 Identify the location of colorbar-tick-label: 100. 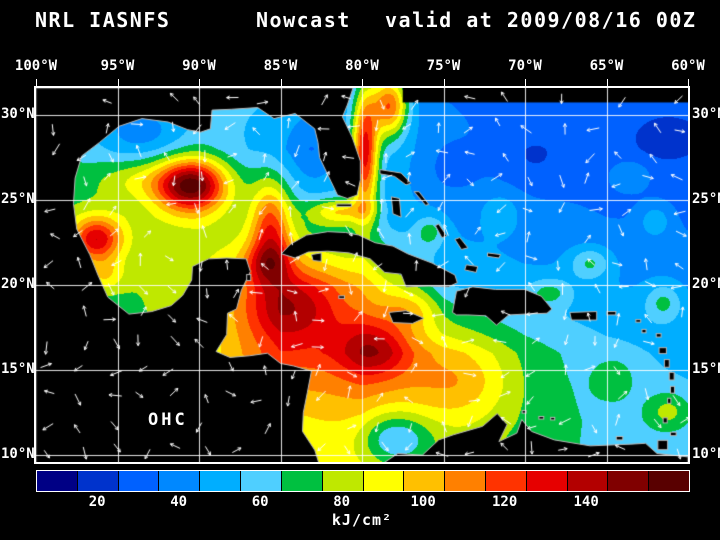
(423, 502).